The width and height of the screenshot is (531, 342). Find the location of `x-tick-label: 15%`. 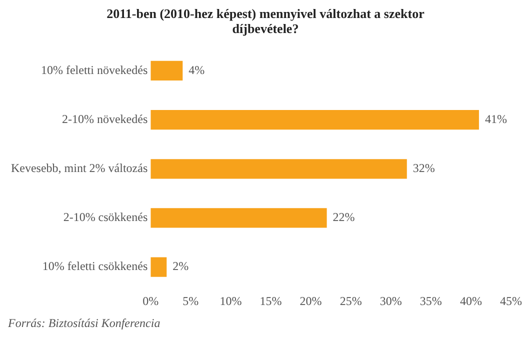

x-tick-label: 15% is located at coordinates (271, 301).